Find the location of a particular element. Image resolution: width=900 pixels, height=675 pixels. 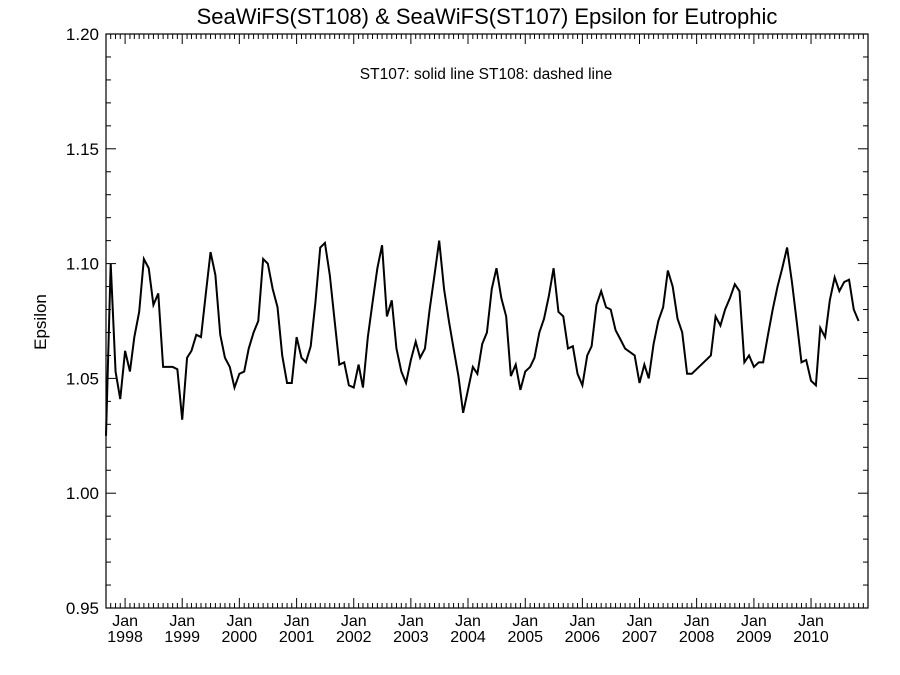

x-tick-year-label: 2004 is located at coordinates (468, 637).